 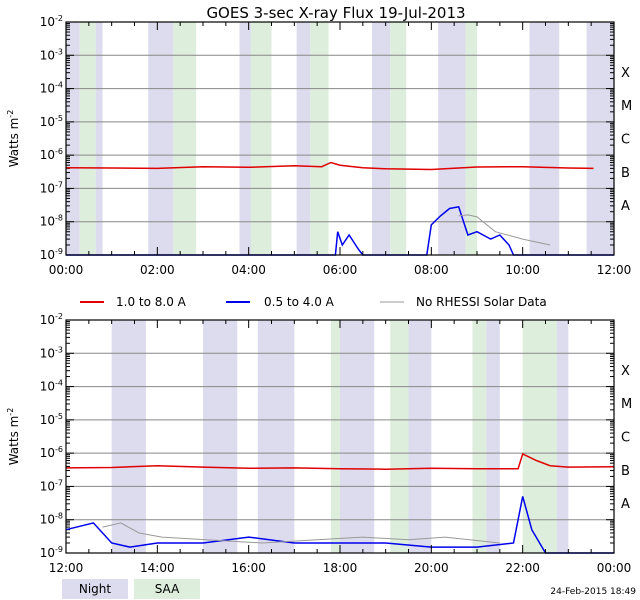 What do you see at coordinates (51, 254) in the screenshot?
I see `top-y-tick-label: 10⁻⁹` at bounding box center [51, 254].